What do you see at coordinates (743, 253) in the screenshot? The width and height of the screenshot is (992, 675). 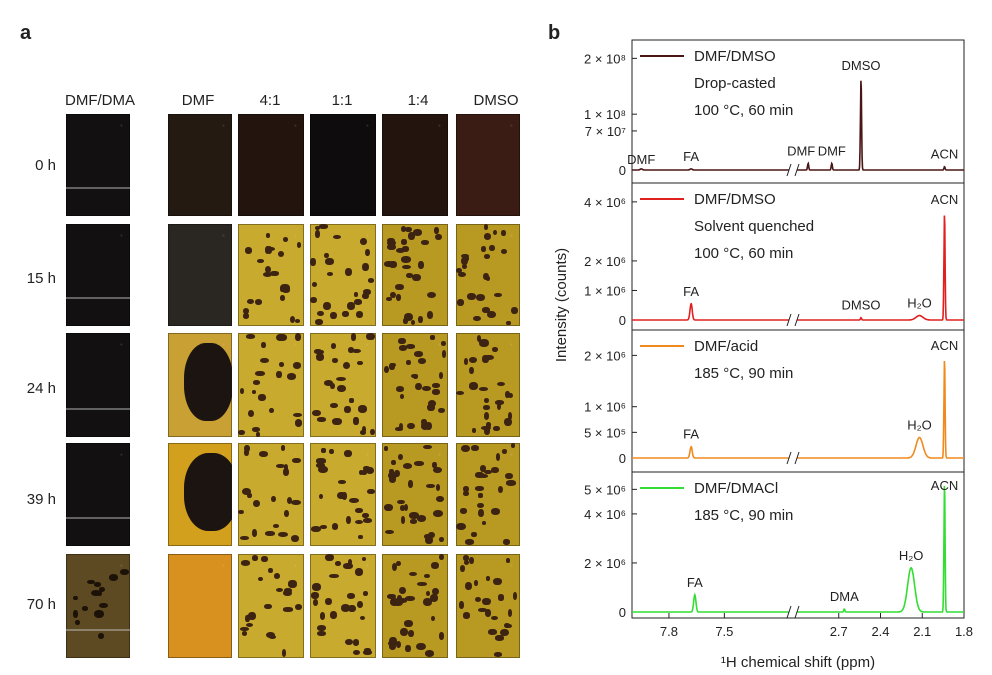 I see `legend-text: 100 °C, 60 min` at bounding box center [743, 253].